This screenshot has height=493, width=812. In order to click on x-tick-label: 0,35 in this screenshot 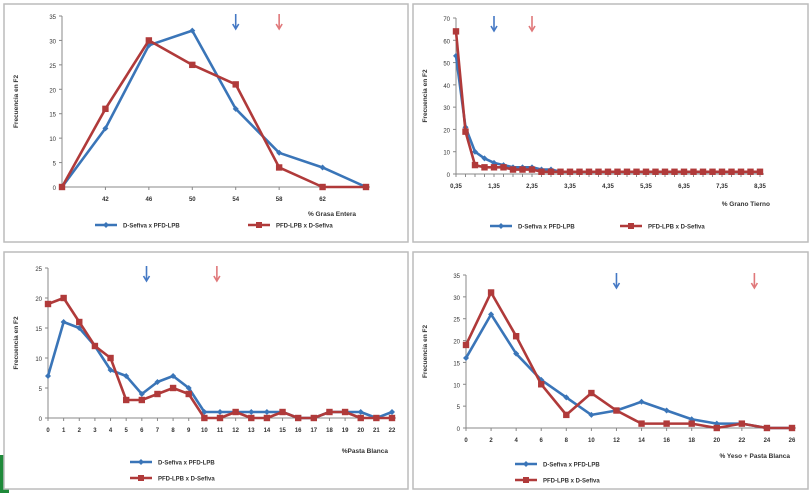, I will do `click(456, 187)`.